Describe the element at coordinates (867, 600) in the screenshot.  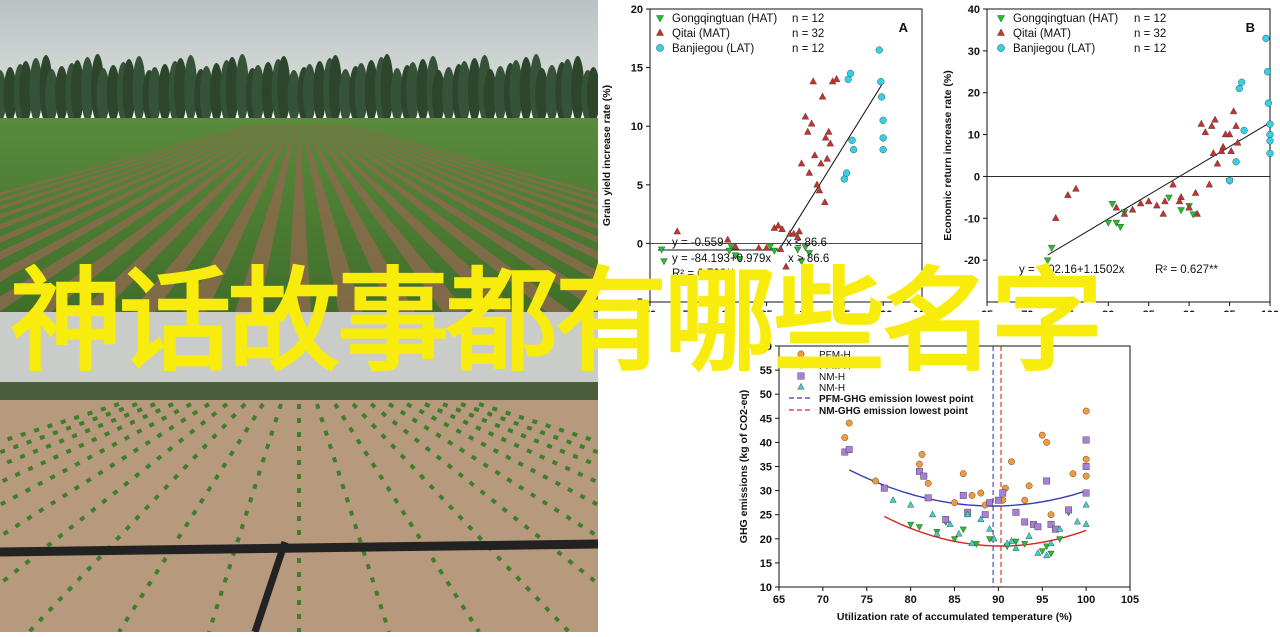
I see `x-tick-label: 75` at that location.